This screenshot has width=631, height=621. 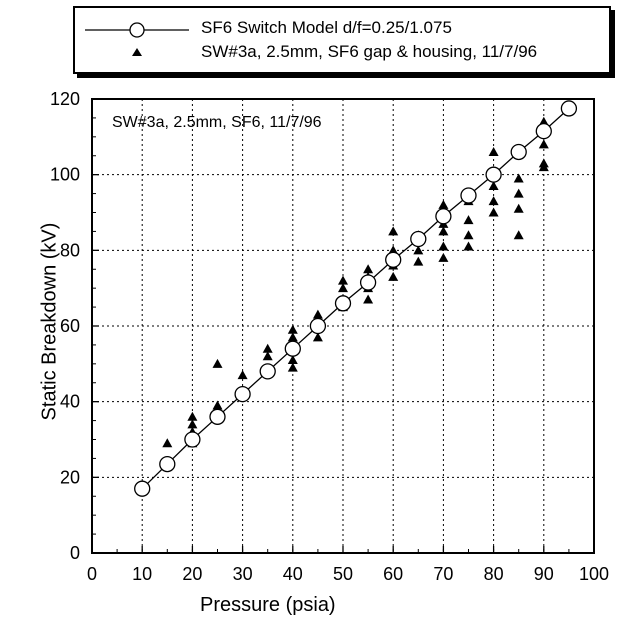 What do you see at coordinates (494, 574) in the screenshot?
I see `x-tick-label: 80` at bounding box center [494, 574].